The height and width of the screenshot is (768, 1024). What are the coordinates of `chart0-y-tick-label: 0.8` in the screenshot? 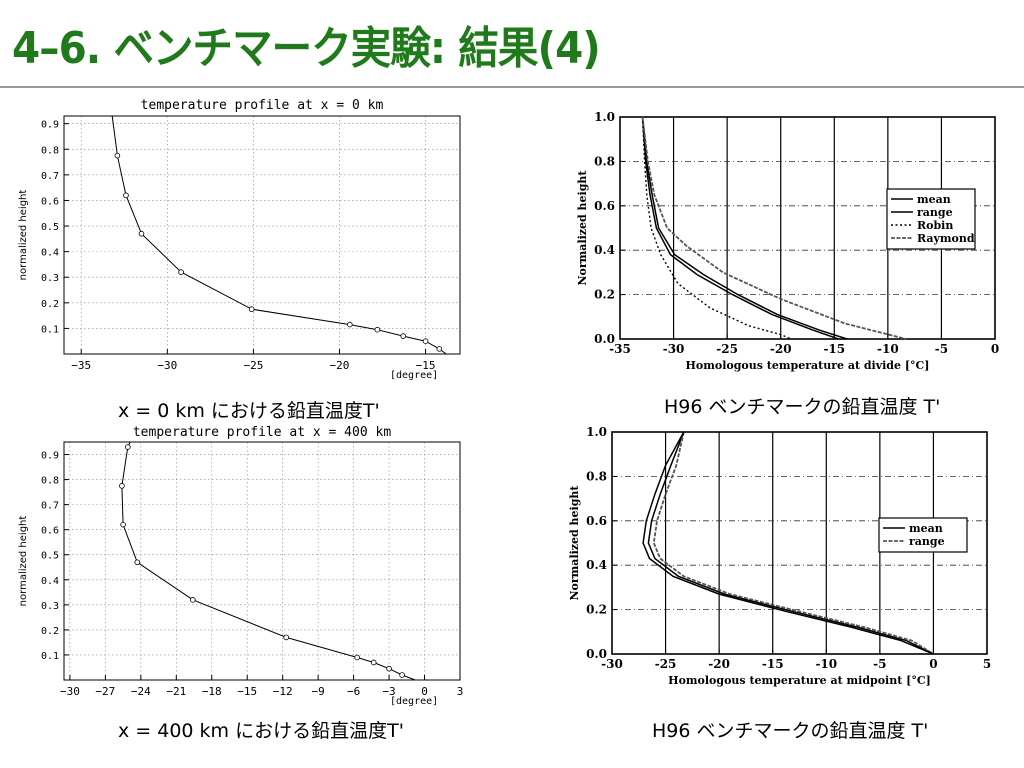 It's located at (50, 150).